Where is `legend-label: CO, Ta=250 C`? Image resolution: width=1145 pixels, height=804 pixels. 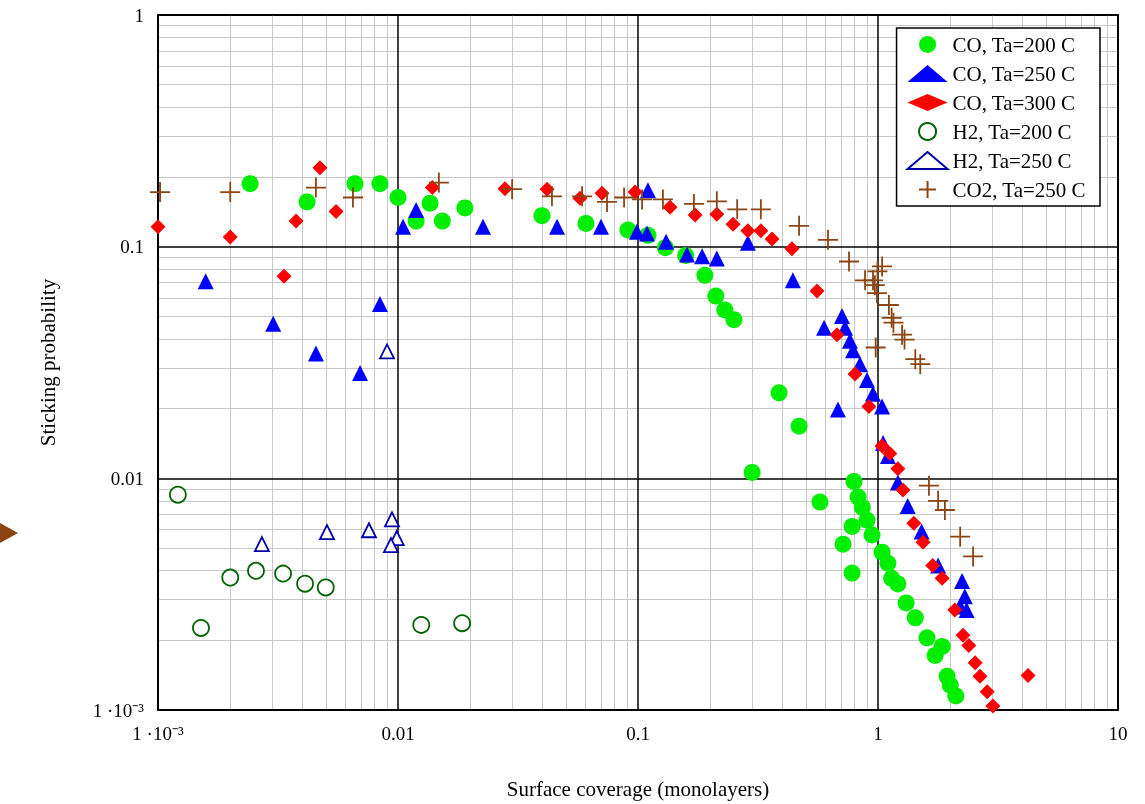 legend-label: CO, Ta=250 C is located at coordinates (1014, 73).